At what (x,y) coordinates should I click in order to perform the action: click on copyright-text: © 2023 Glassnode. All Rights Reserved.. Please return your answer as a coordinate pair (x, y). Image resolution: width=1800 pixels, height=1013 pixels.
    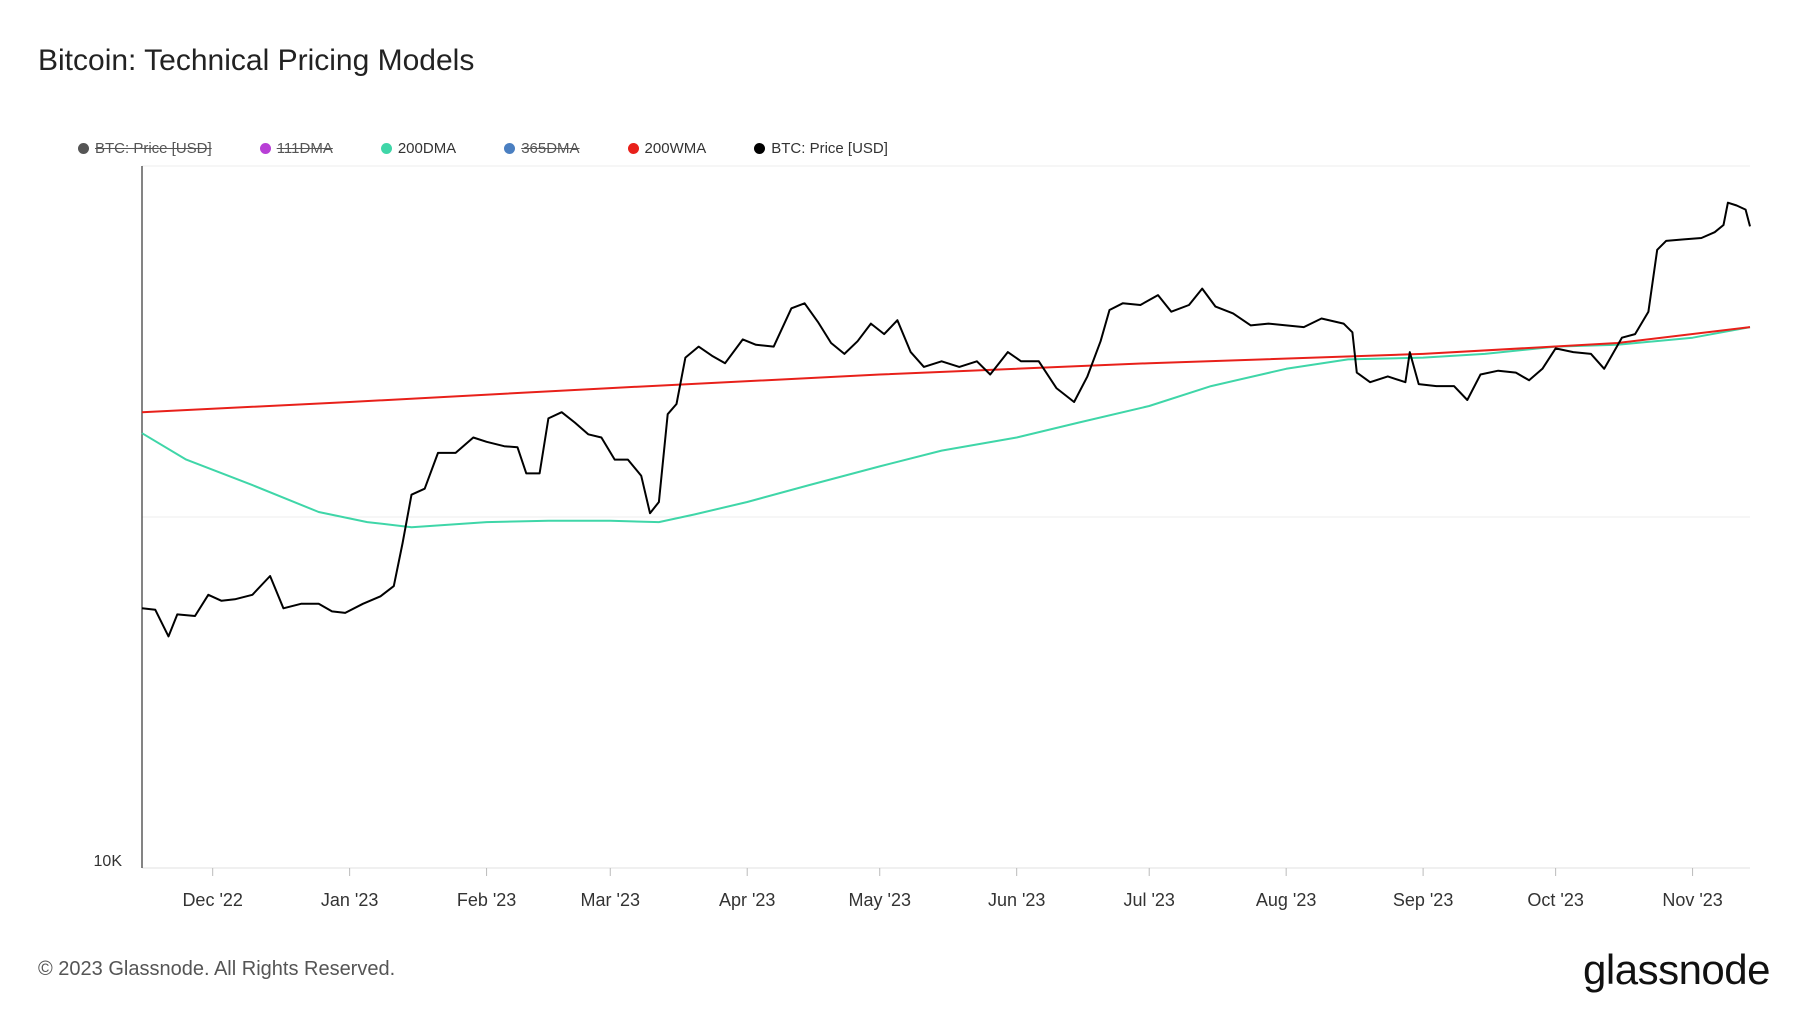
    Looking at the image, I should click on (217, 969).